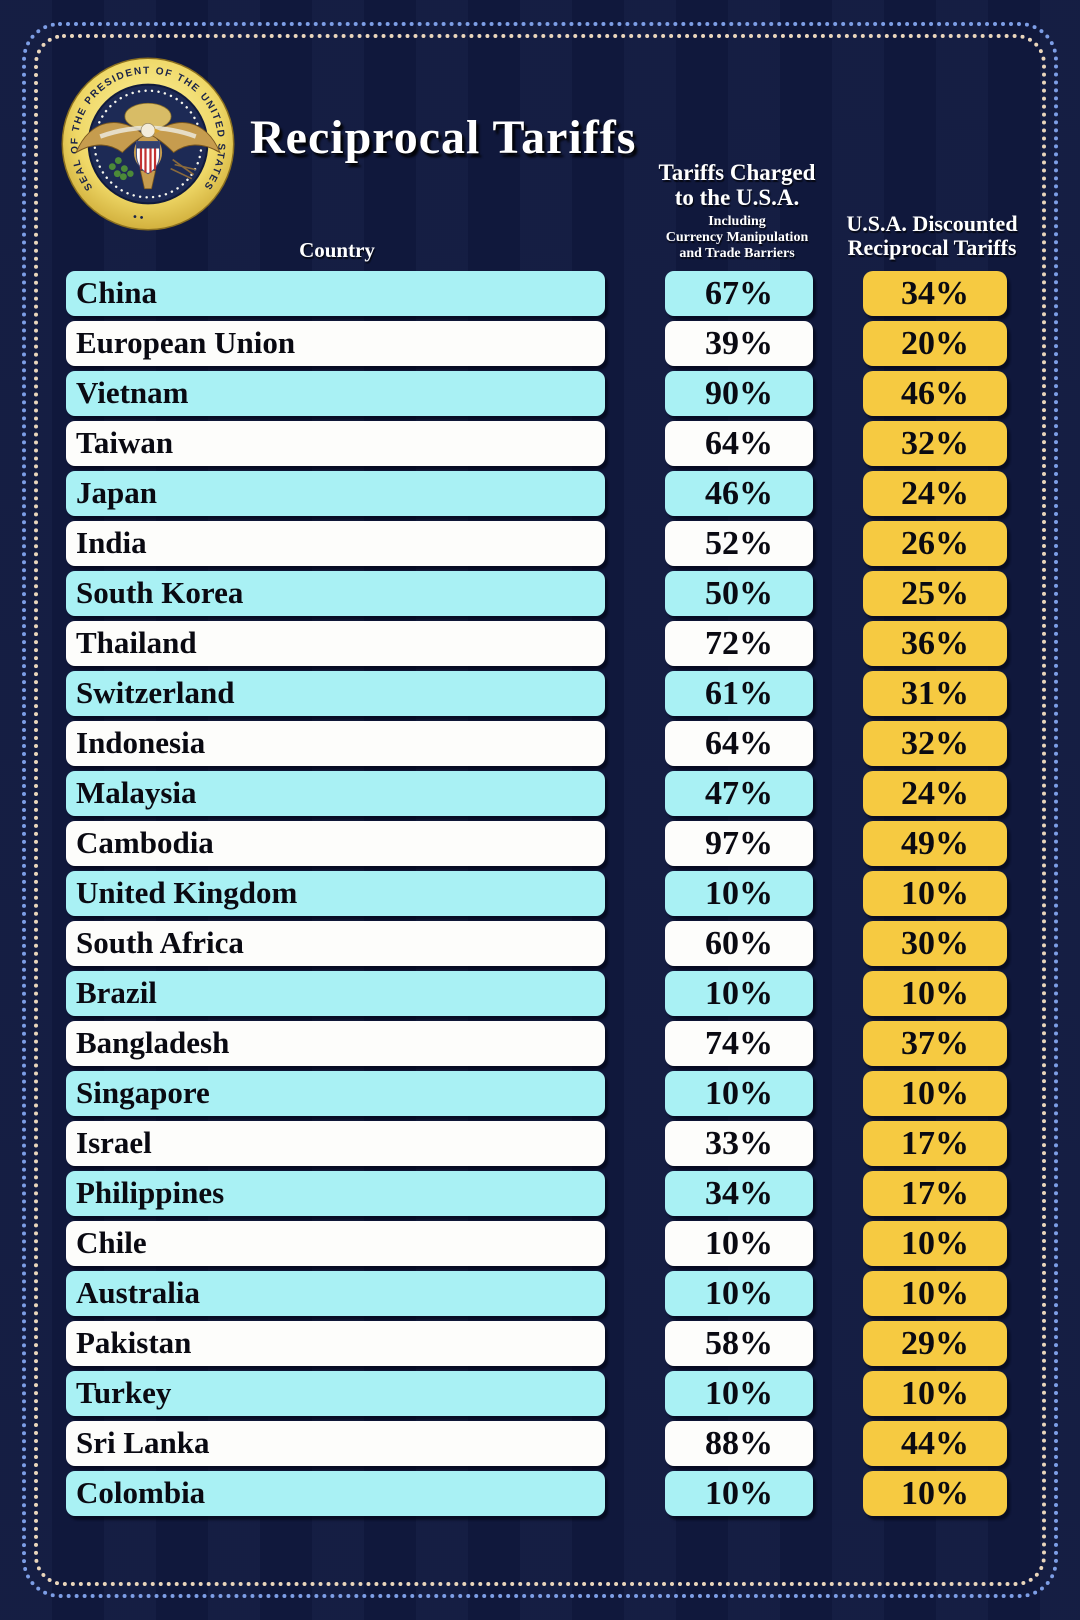 The height and width of the screenshot is (1620, 1080). Describe the element at coordinates (335, 693) in the screenshot. I see `country-cell: Switzerland` at that location.